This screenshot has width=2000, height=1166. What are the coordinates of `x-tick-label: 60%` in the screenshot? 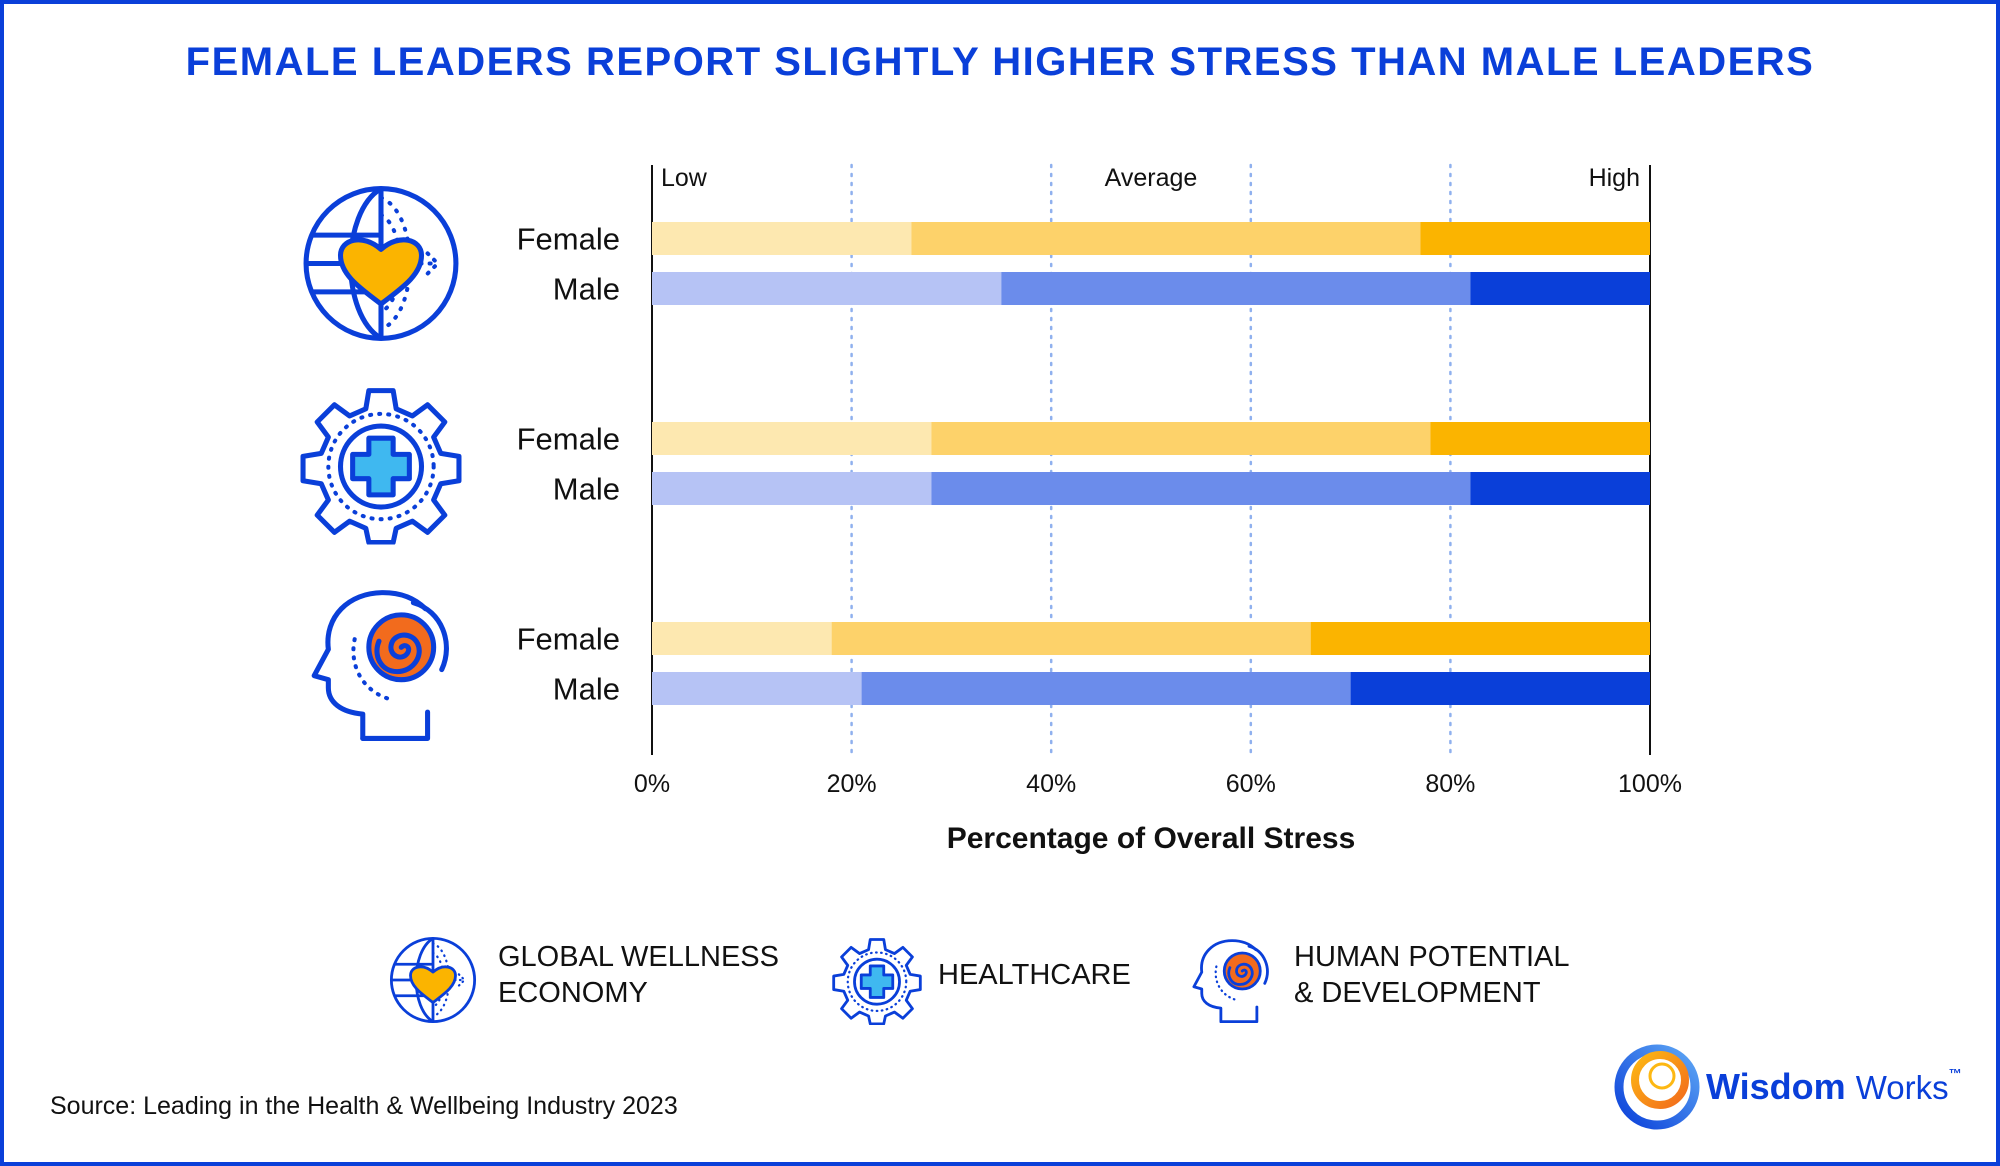 It's located at (1251, 784).